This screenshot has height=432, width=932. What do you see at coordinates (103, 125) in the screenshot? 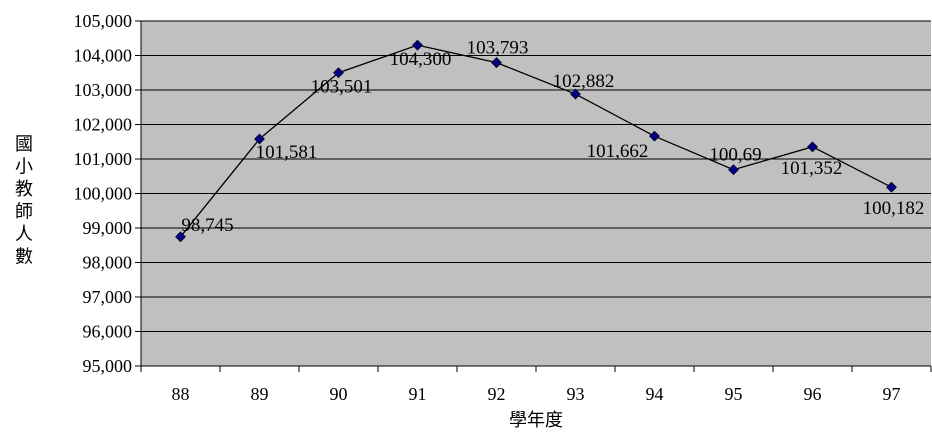
I see `y-tick-label: 102,000` at bounding box center [103, 125].